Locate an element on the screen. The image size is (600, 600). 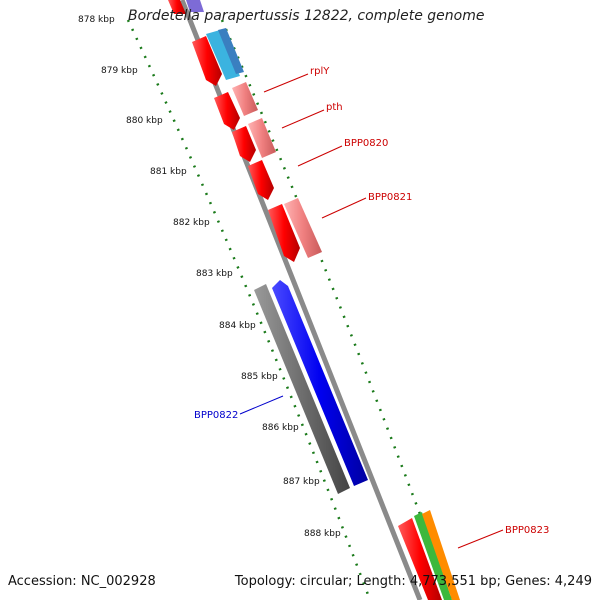
kbp-label: 880 kbp is located at coordinates (144, 121).